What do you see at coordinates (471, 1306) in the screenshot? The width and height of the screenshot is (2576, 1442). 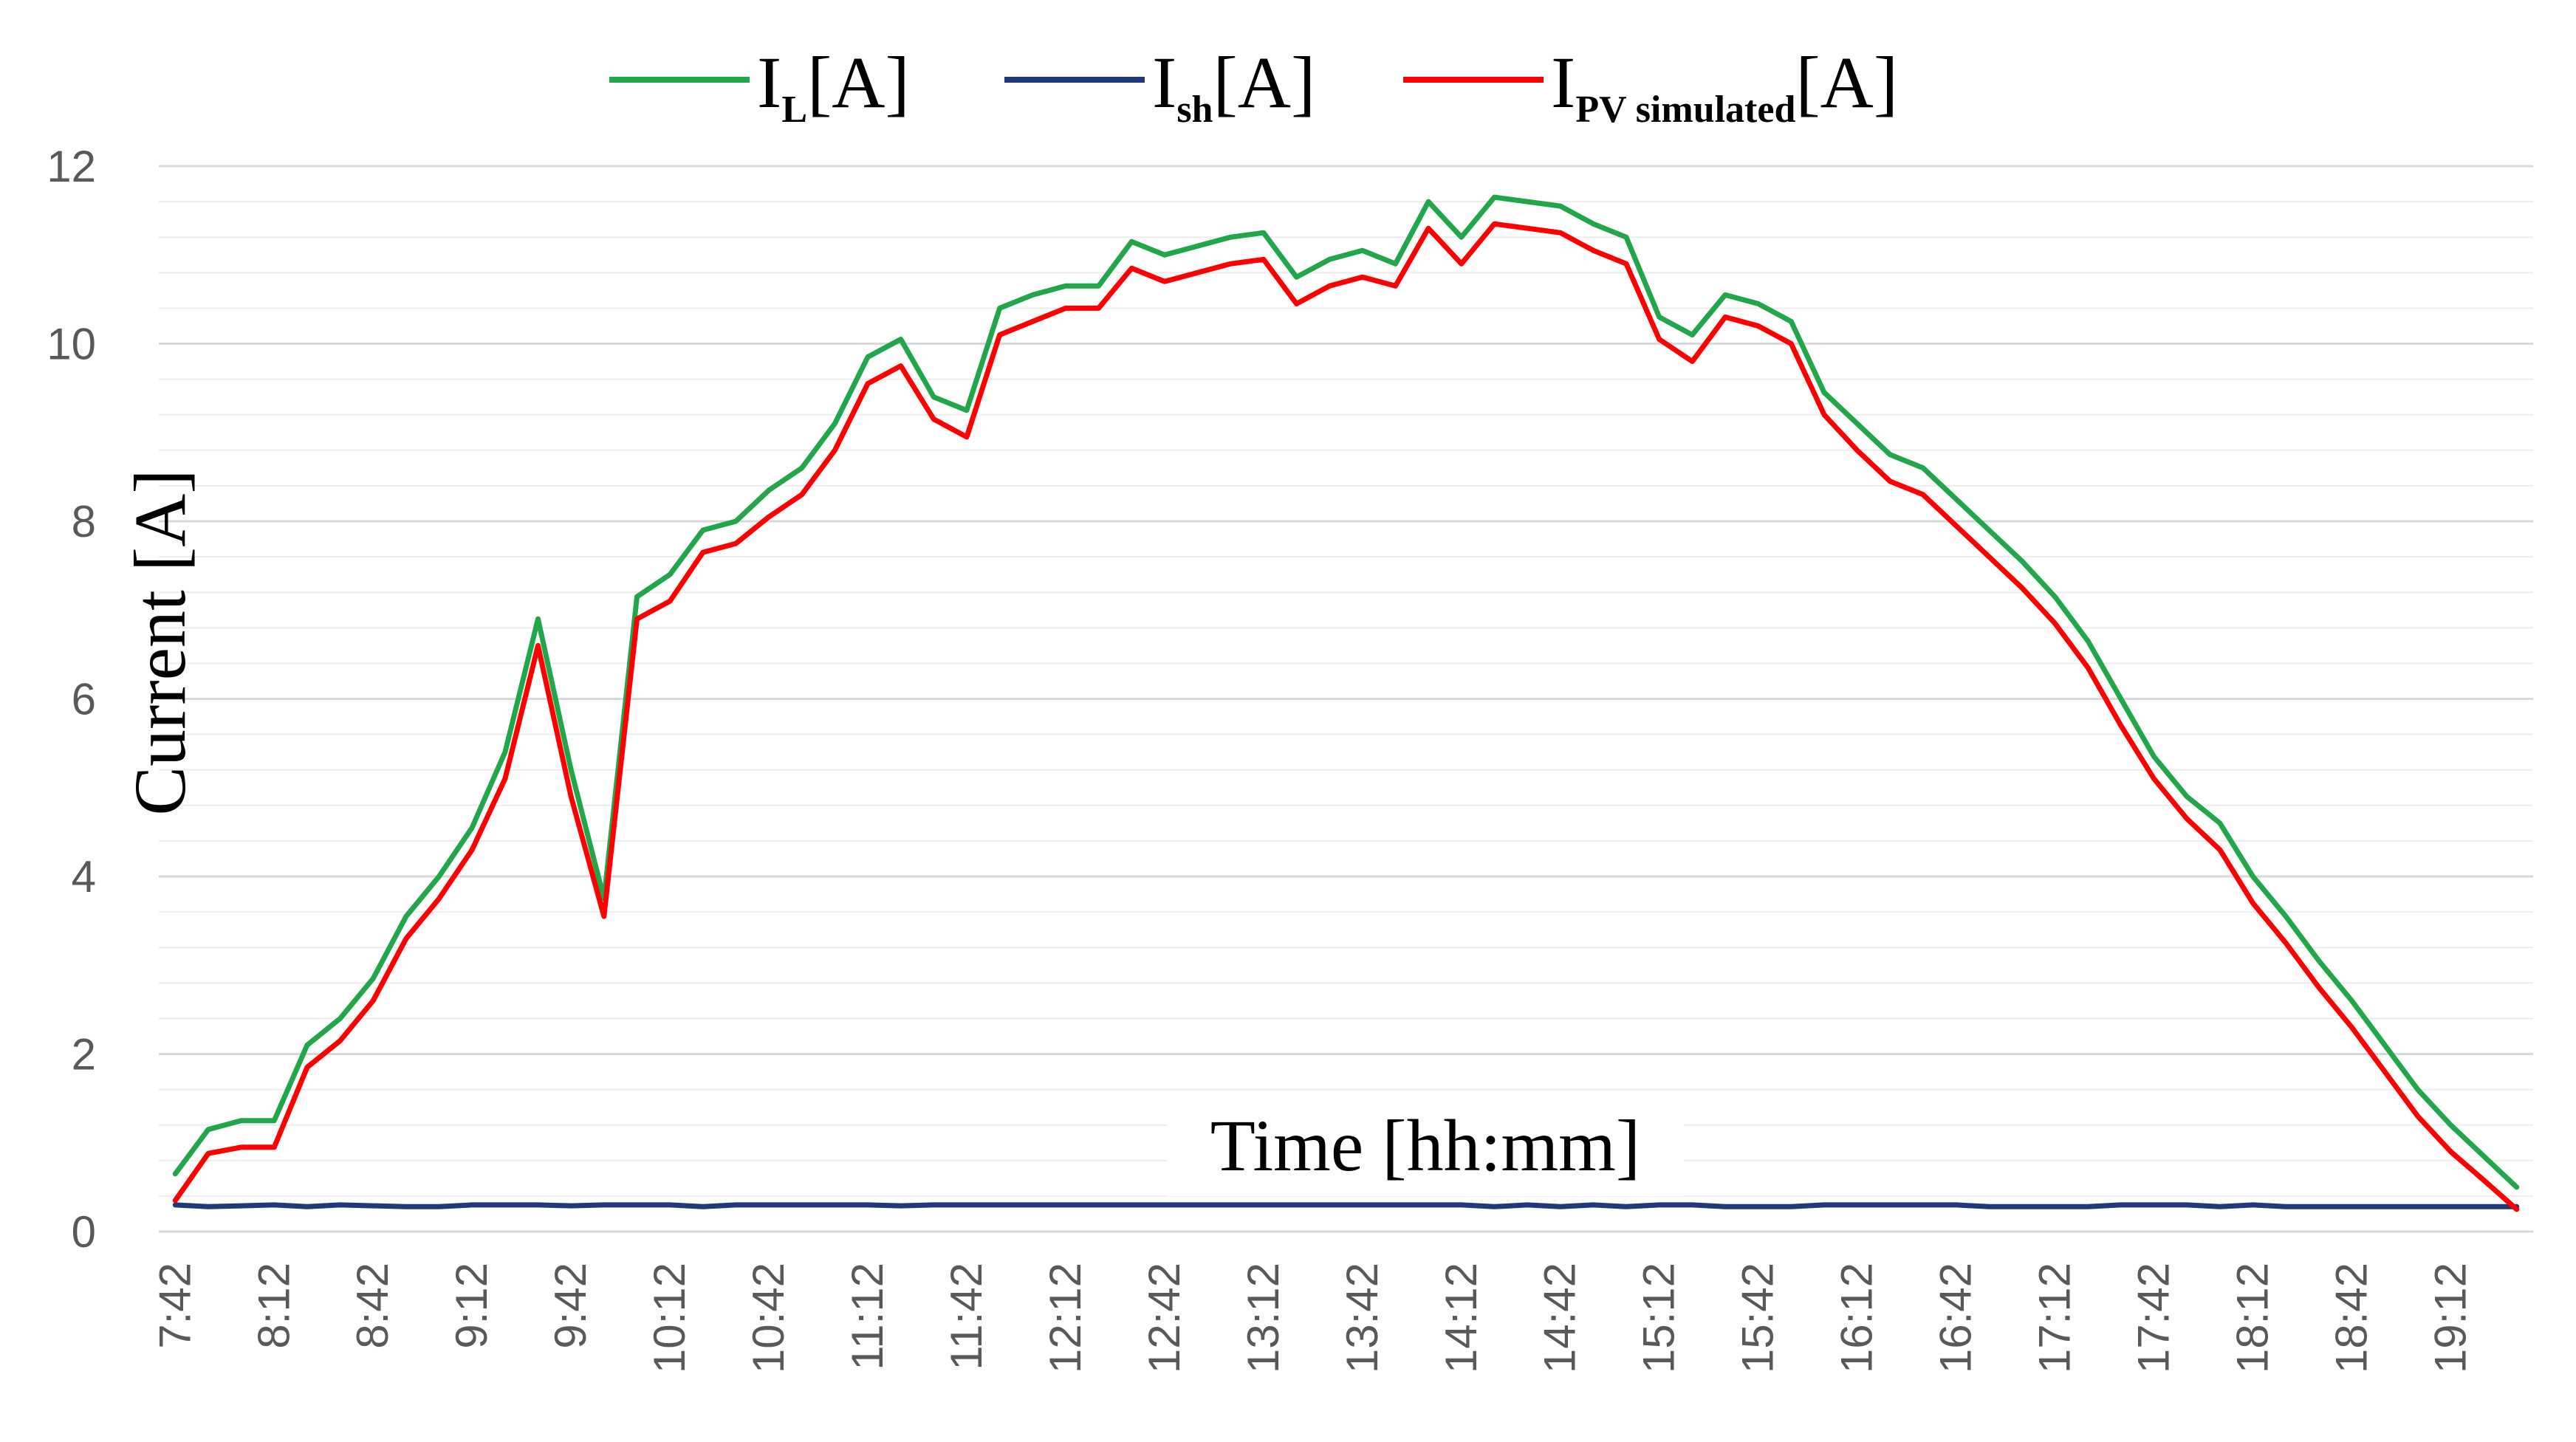 I see `x-tick-label: 9:12` at bounding box center [471, 1306].